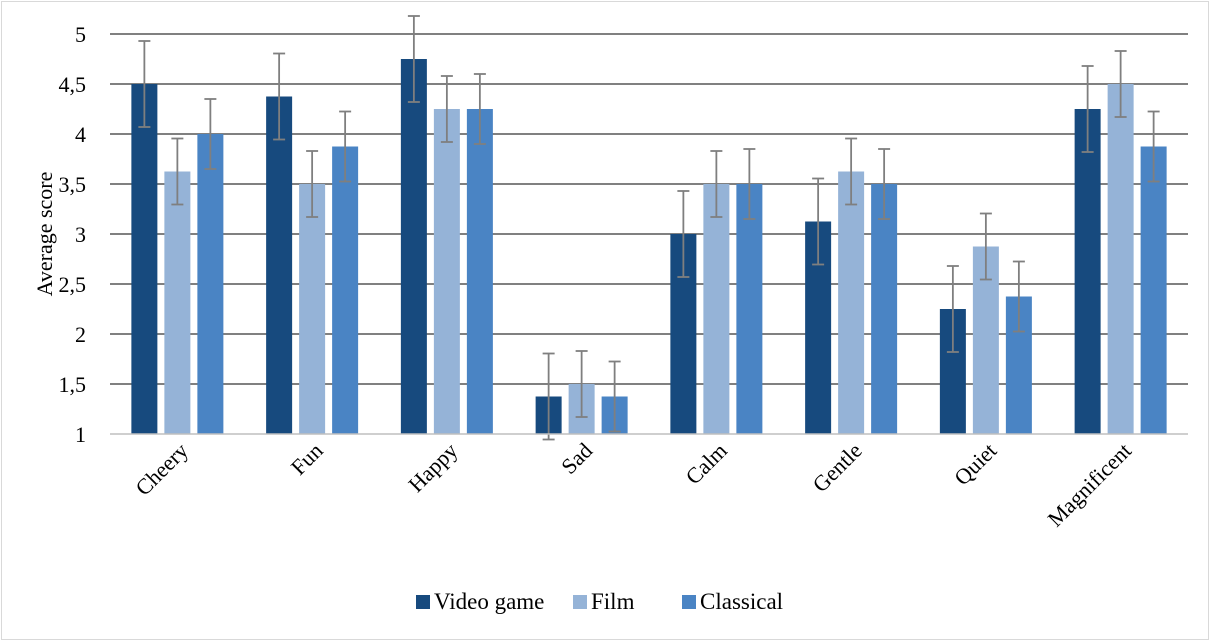  I want to click on y-tick-label: 2, so click(80, 334).